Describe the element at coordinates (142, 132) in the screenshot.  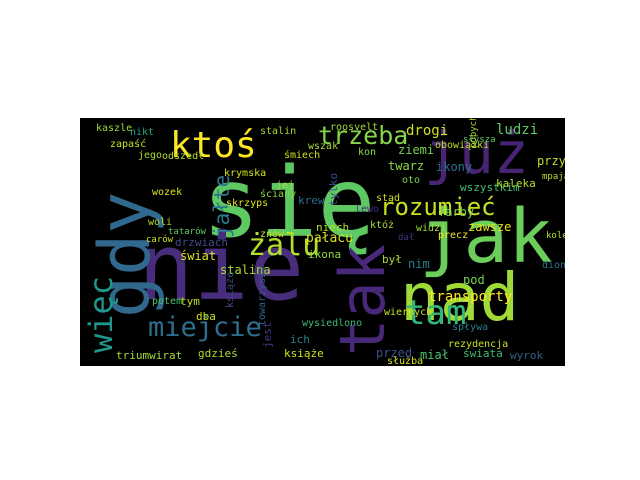
I see `cloud-word: nikt` at that location.